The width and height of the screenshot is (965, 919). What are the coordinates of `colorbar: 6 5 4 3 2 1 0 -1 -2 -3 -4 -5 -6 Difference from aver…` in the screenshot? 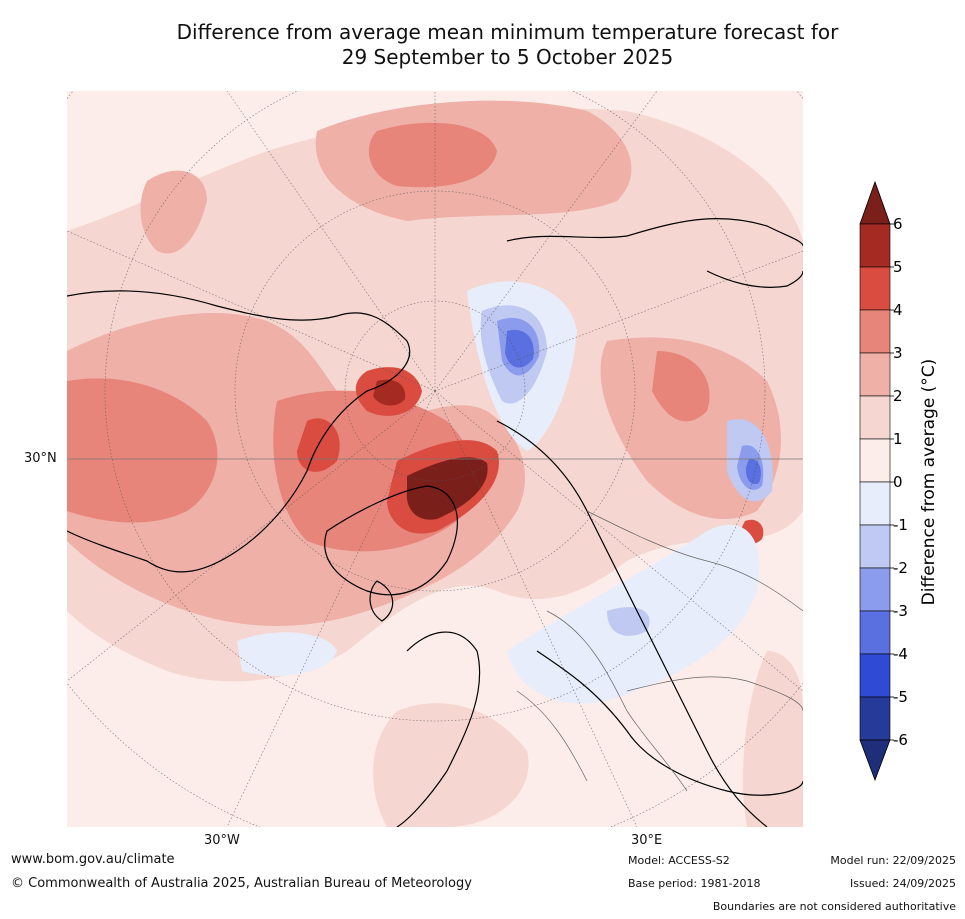 It's located at (899, 481).